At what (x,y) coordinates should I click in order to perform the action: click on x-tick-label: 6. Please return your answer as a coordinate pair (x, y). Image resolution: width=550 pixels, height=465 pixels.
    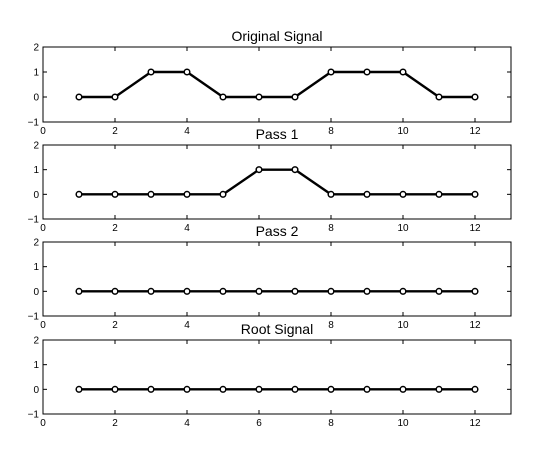
    Looking at the image, I should click on (259, 423).